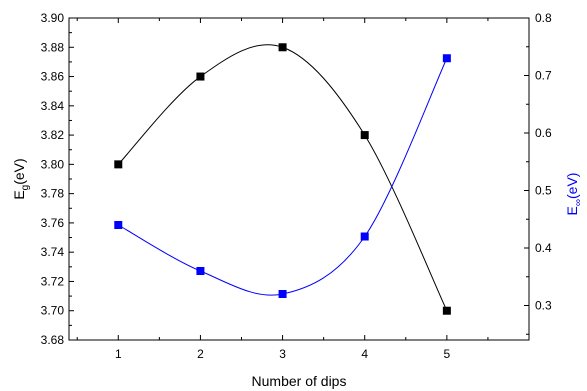 The width and height of the screenshot is (587, 391). Describe the element at coordinates (53, 164) in the screenshot. I see `left-tick-label: 3.80` at that location.